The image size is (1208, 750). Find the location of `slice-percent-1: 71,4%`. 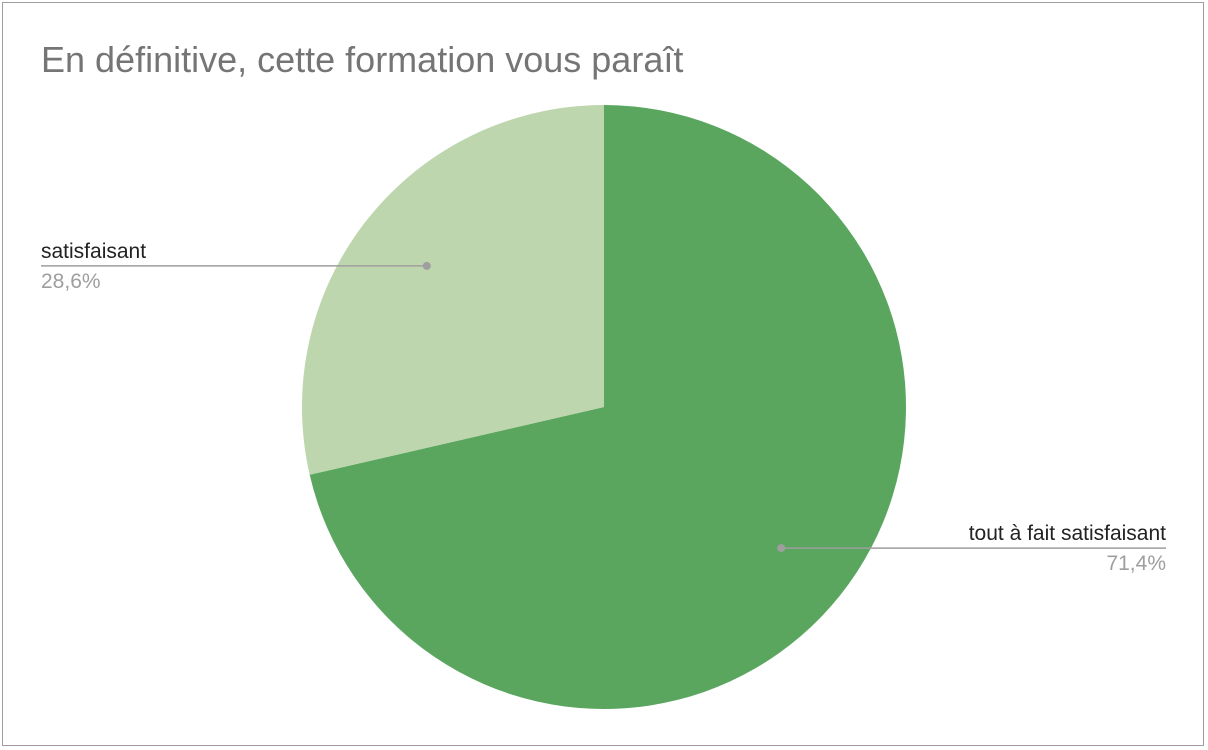

slice-percent-1: 71,4% is located at coordinates (1136, 563).